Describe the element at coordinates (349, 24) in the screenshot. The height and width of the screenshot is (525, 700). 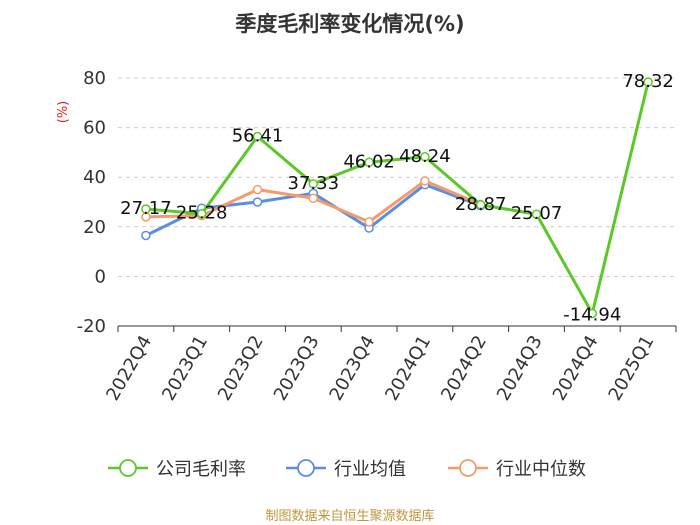
I see `chart-title: 季度毛利率变化情况(%)` at that location.